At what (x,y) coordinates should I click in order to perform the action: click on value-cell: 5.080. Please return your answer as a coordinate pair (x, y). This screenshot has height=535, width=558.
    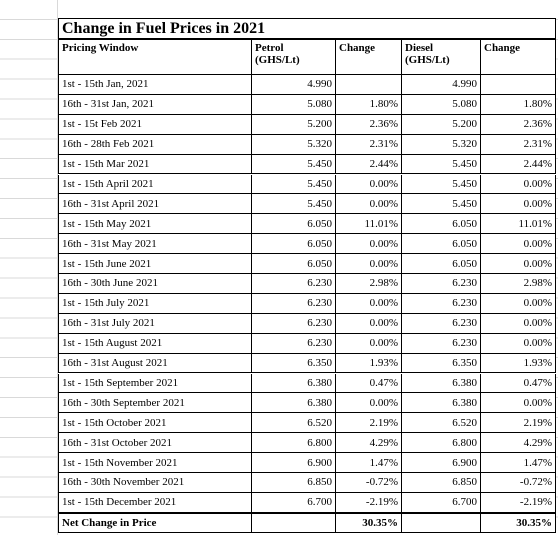
    Looking at the image, I should click on (441, 104).